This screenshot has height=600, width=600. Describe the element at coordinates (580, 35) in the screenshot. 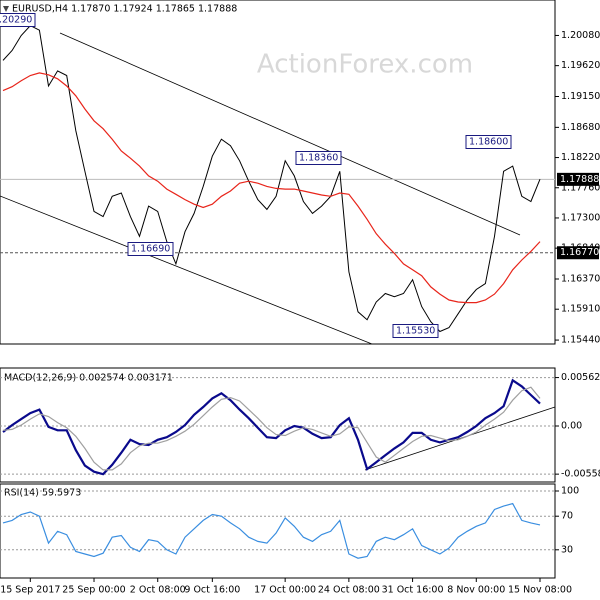

I see `y-tick-label: 1.20080` at that location.